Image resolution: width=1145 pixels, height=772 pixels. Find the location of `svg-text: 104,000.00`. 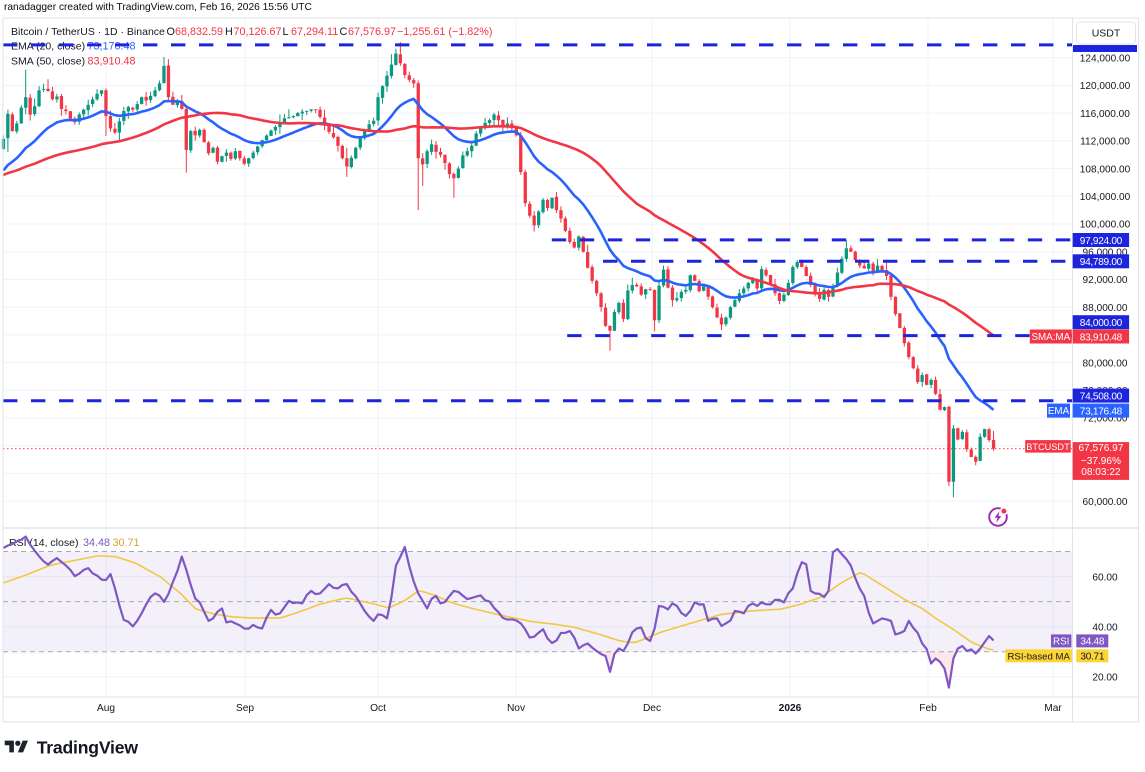

svg-text: 104,000.00 is located at coordinates (1105, 197).